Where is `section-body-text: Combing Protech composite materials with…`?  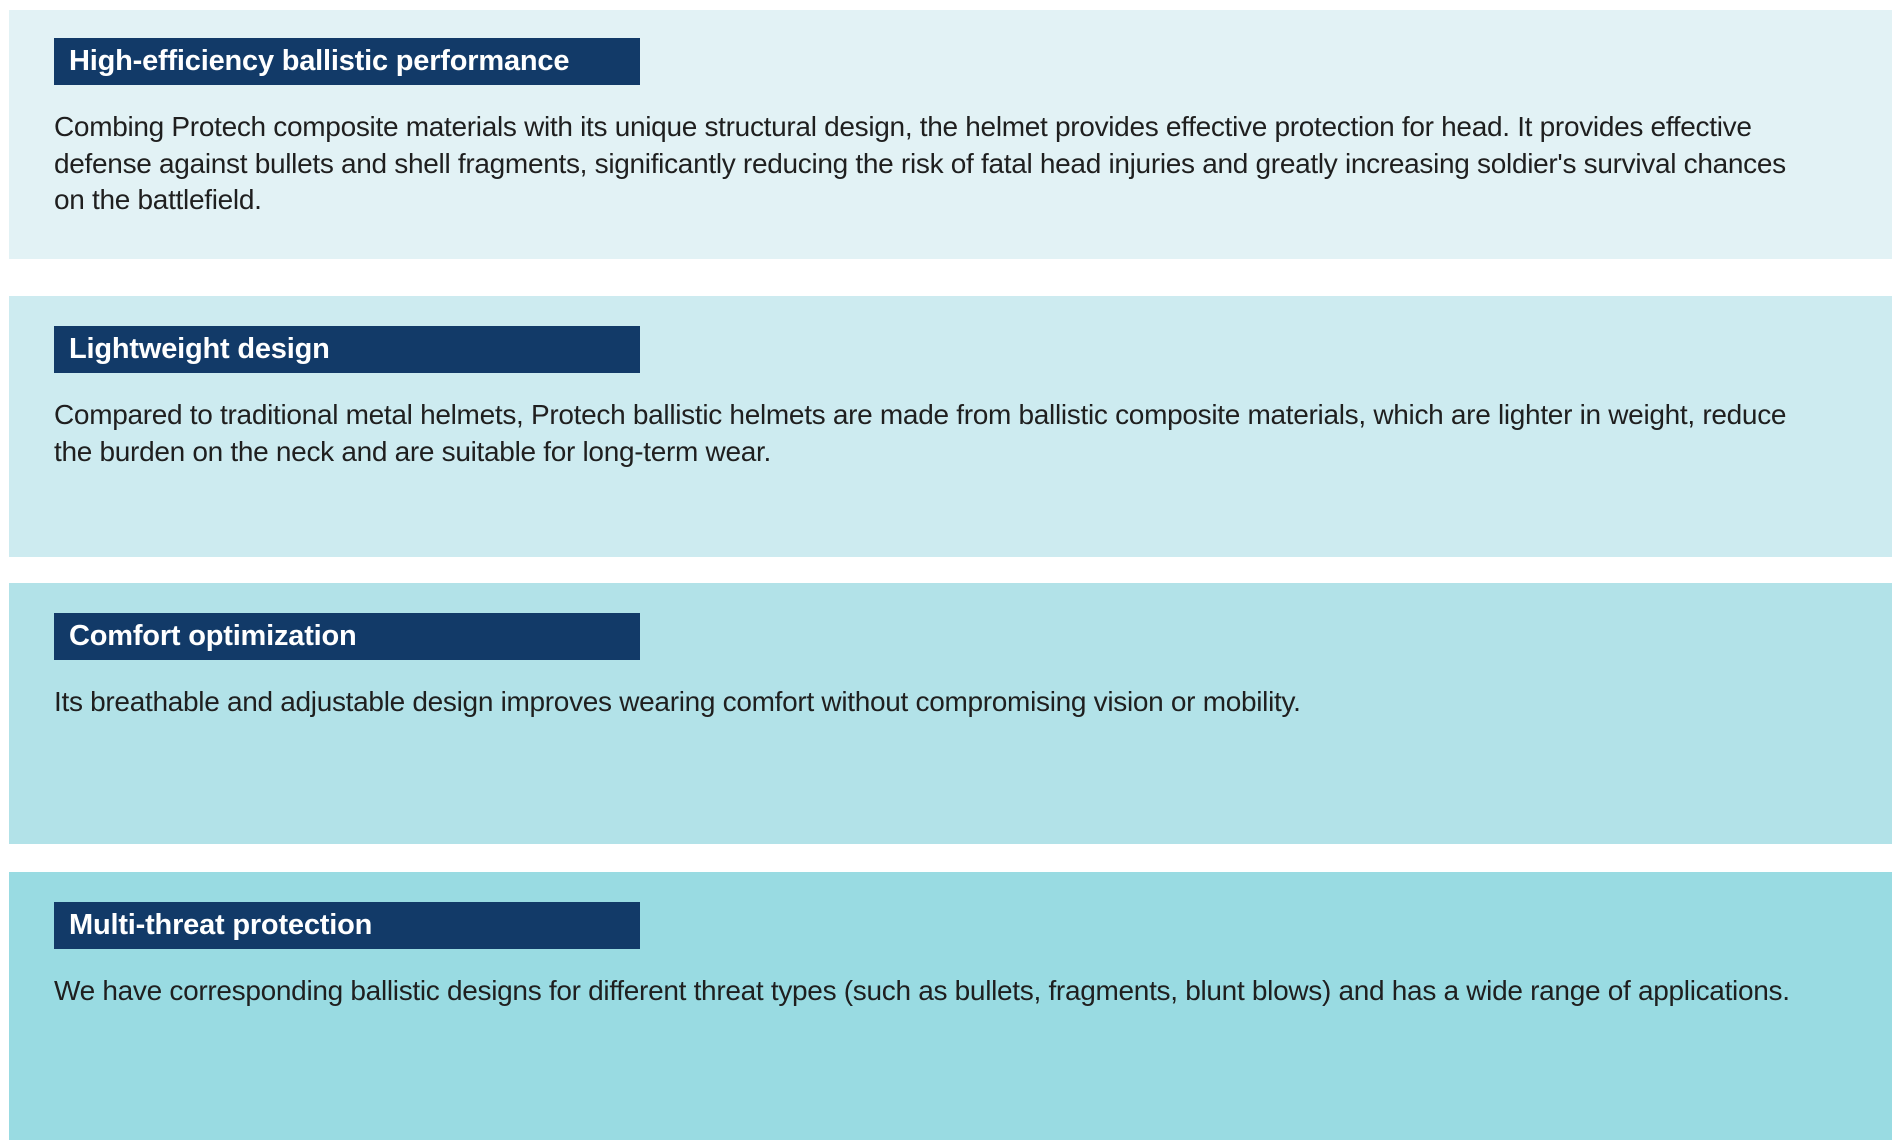
section-body-text: Combing Protech composite materials with… is located at coordinates (920, 163).